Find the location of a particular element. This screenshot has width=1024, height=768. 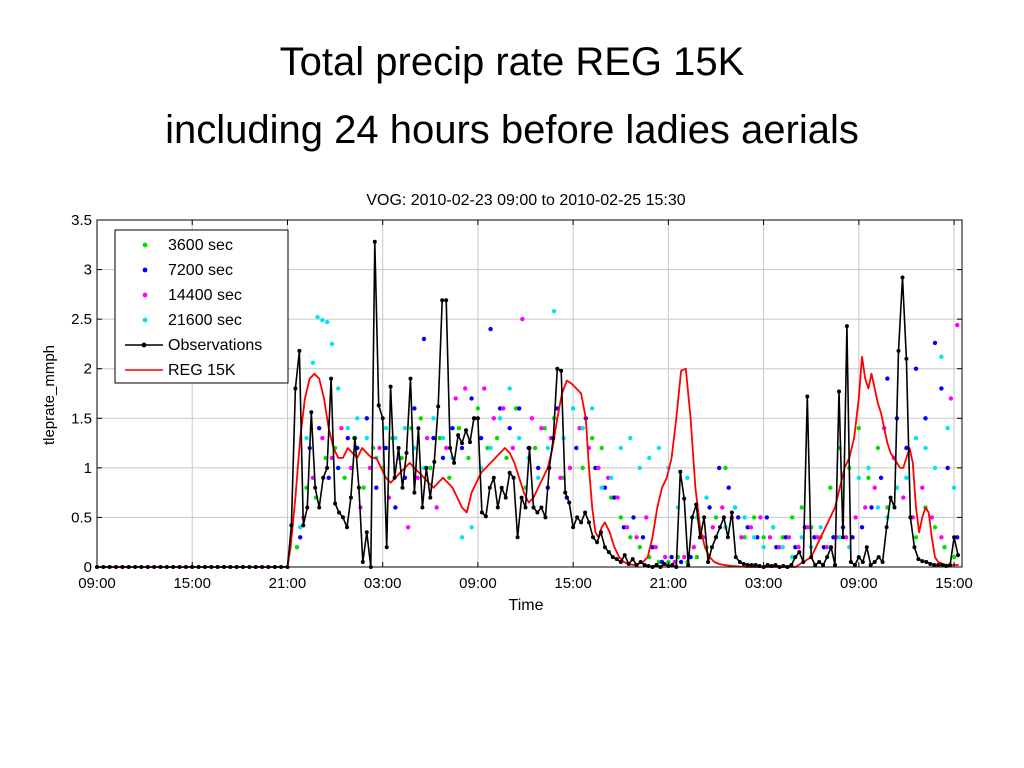

legend-marker-observations is located at coordinates (144, 345).